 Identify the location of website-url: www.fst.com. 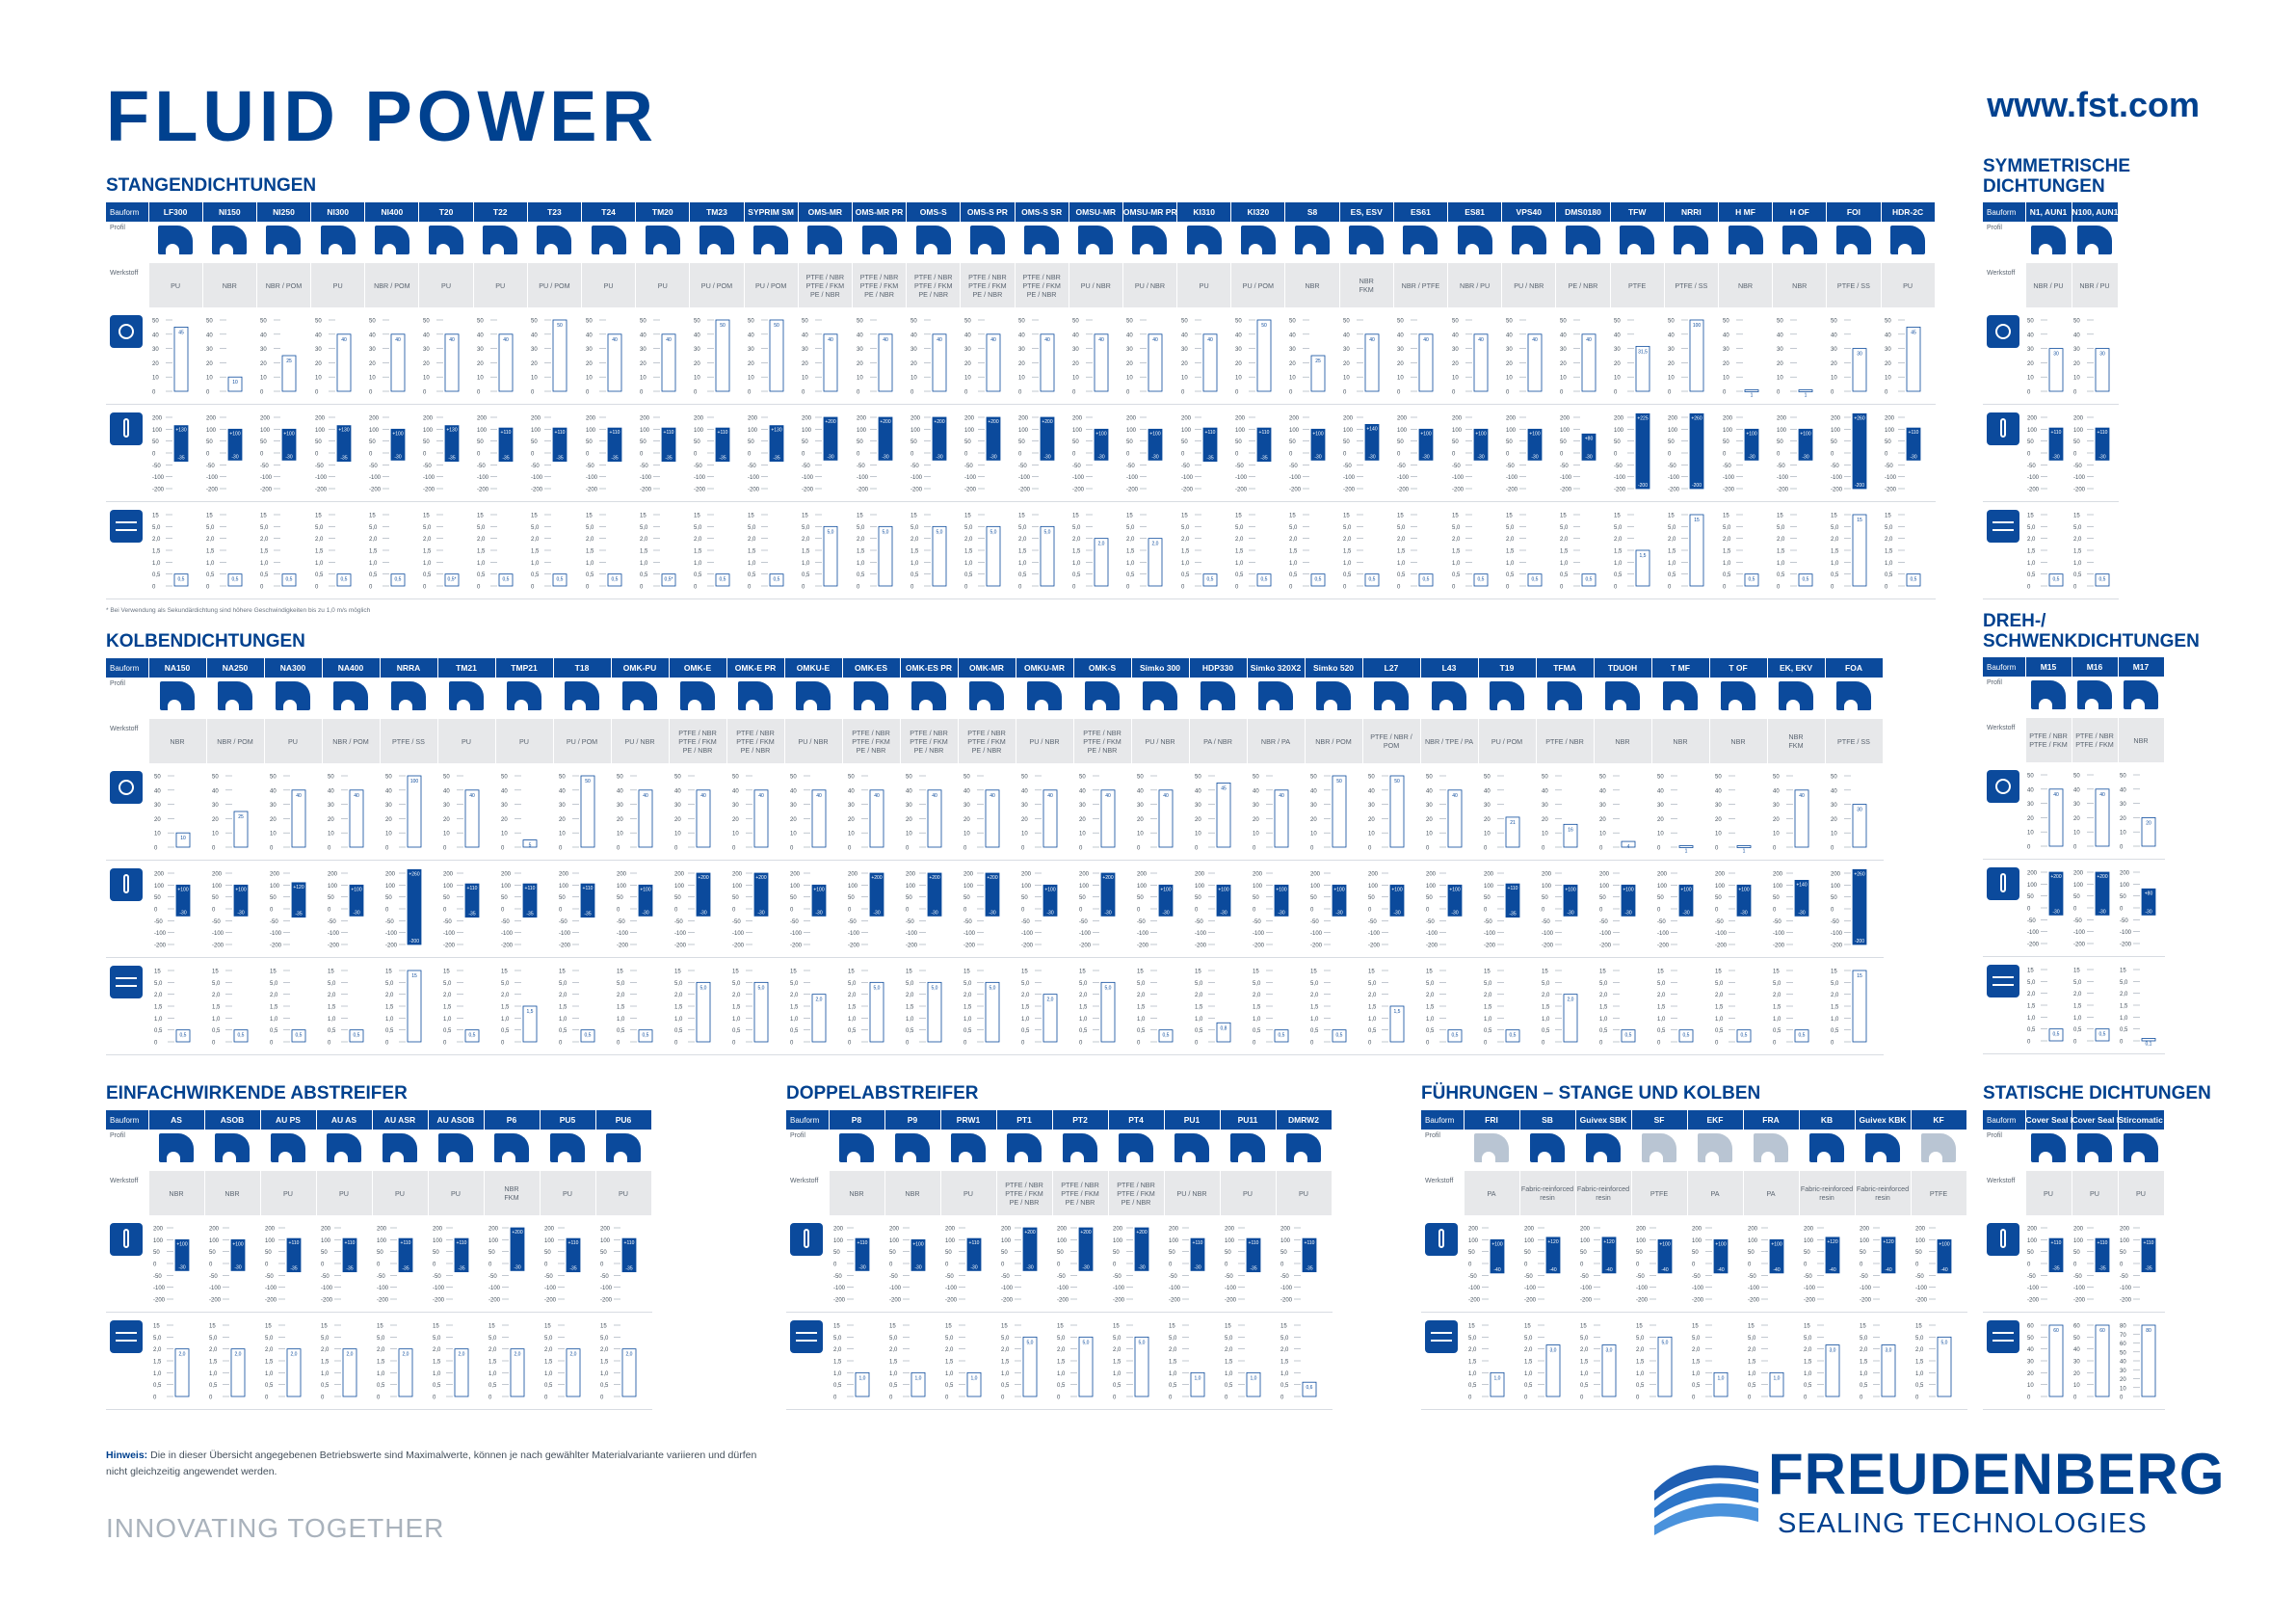
(2093, 105).